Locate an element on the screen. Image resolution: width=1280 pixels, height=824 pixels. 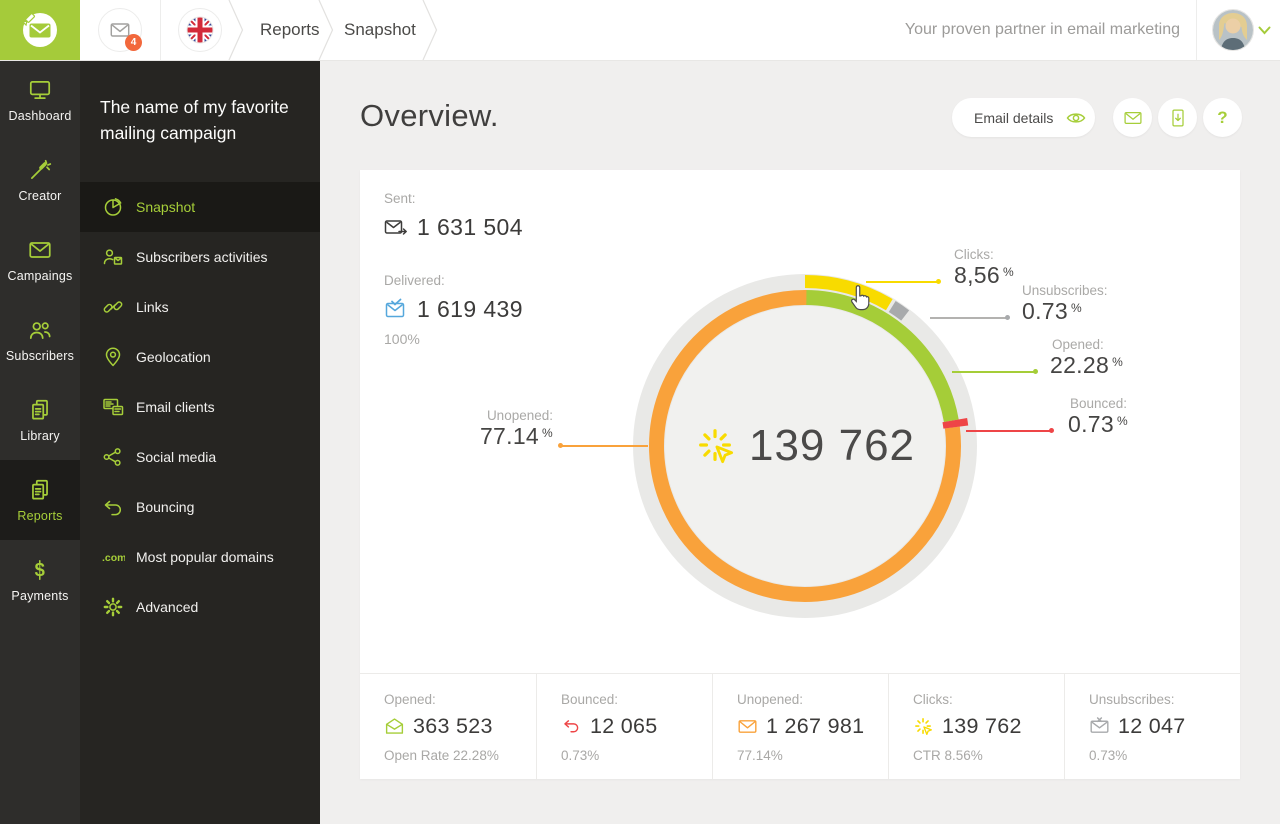
language-button is located at coordinates (200, 30).